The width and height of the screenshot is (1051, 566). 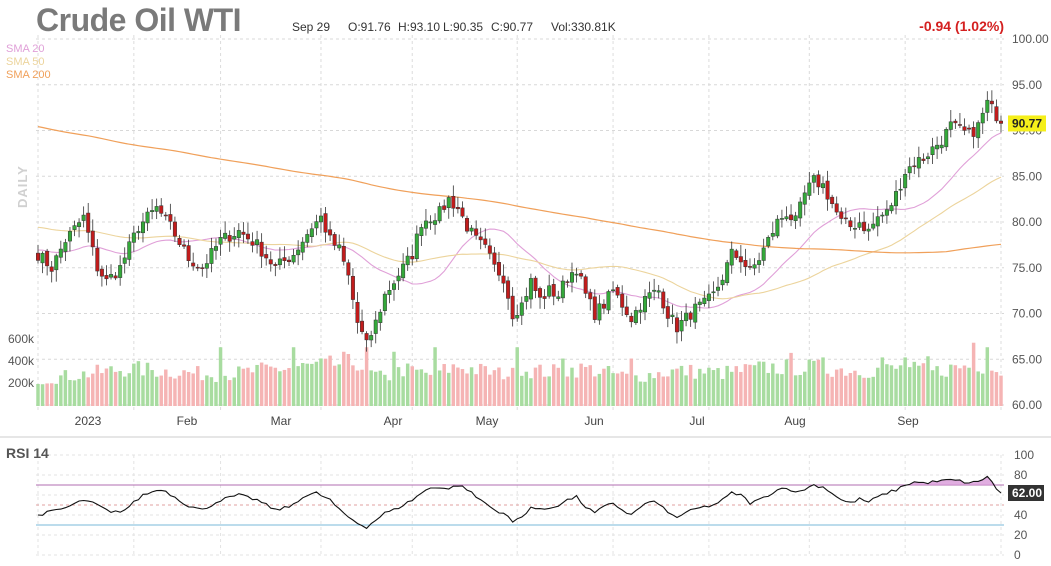 I want to click on rsi-last-tag, so click(x=1026, y=493).